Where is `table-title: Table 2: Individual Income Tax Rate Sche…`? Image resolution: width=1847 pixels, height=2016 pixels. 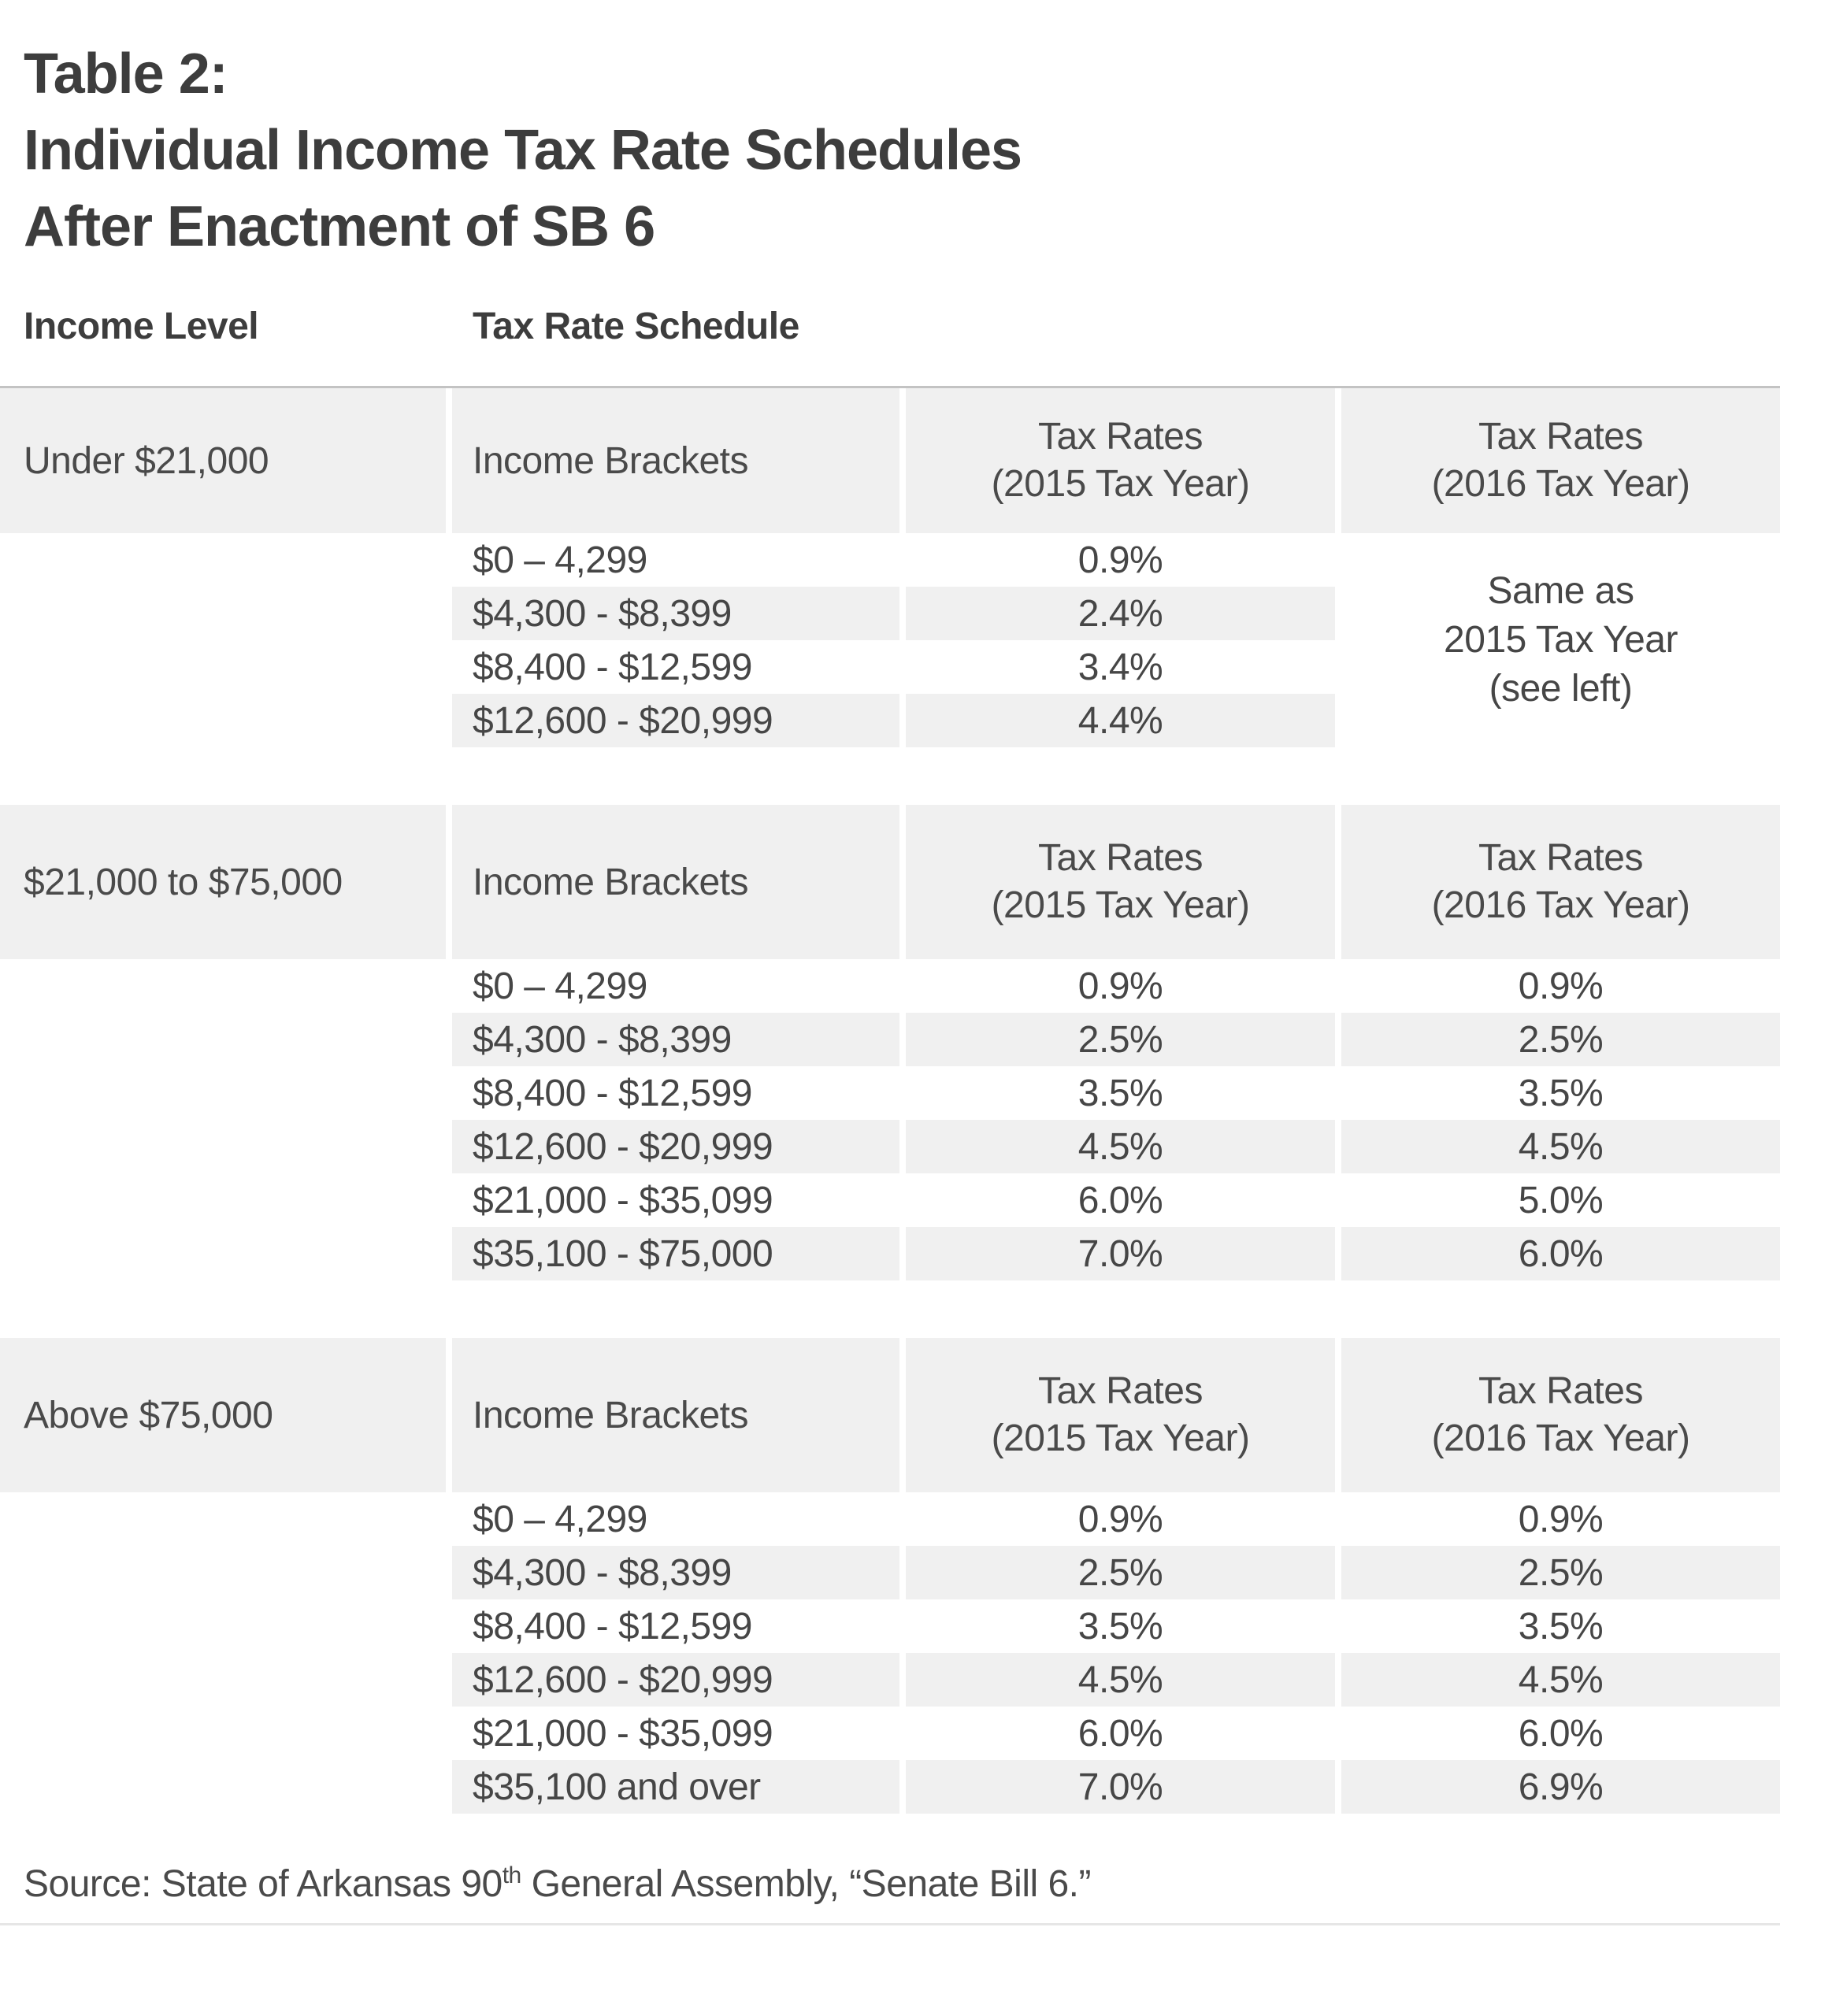 table-title: Table 2: Individual Income Tax Rate Sche… is located at coordinates (902, 150).